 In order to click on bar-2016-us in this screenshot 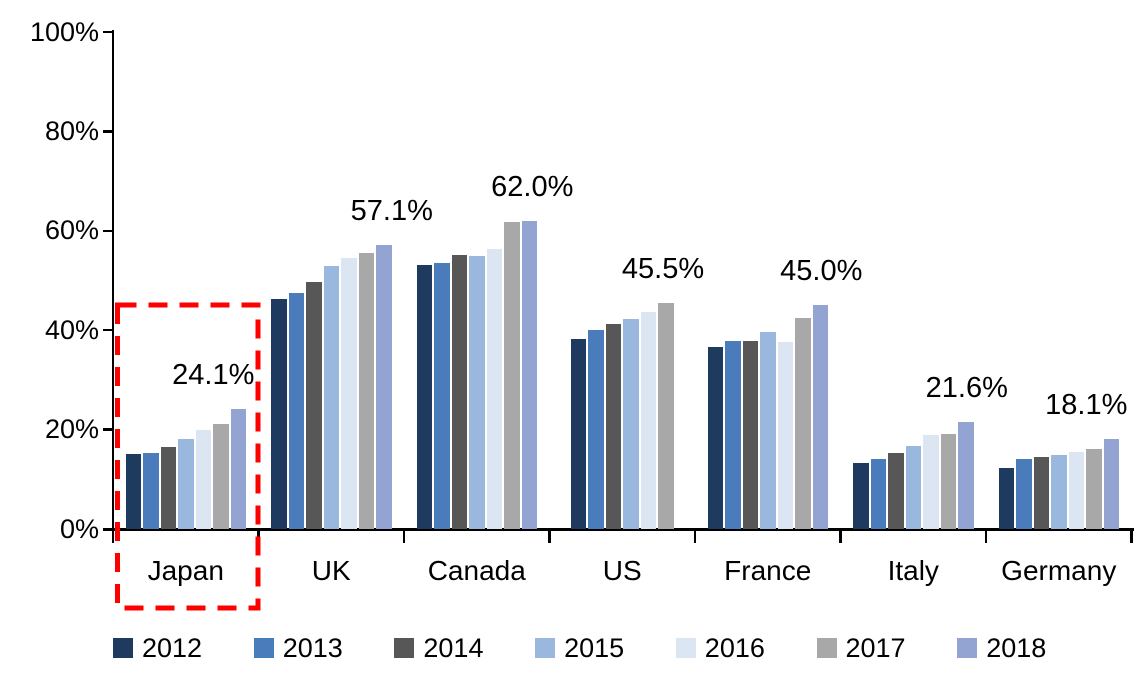, I will do `click(648, 420)`.